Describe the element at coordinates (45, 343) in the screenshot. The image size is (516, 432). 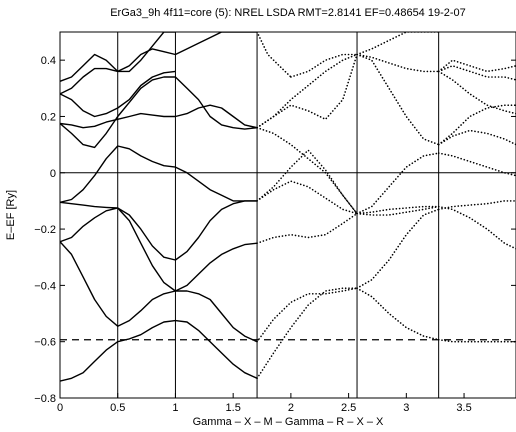
I see `y-tick-label: −0.6` at that location.